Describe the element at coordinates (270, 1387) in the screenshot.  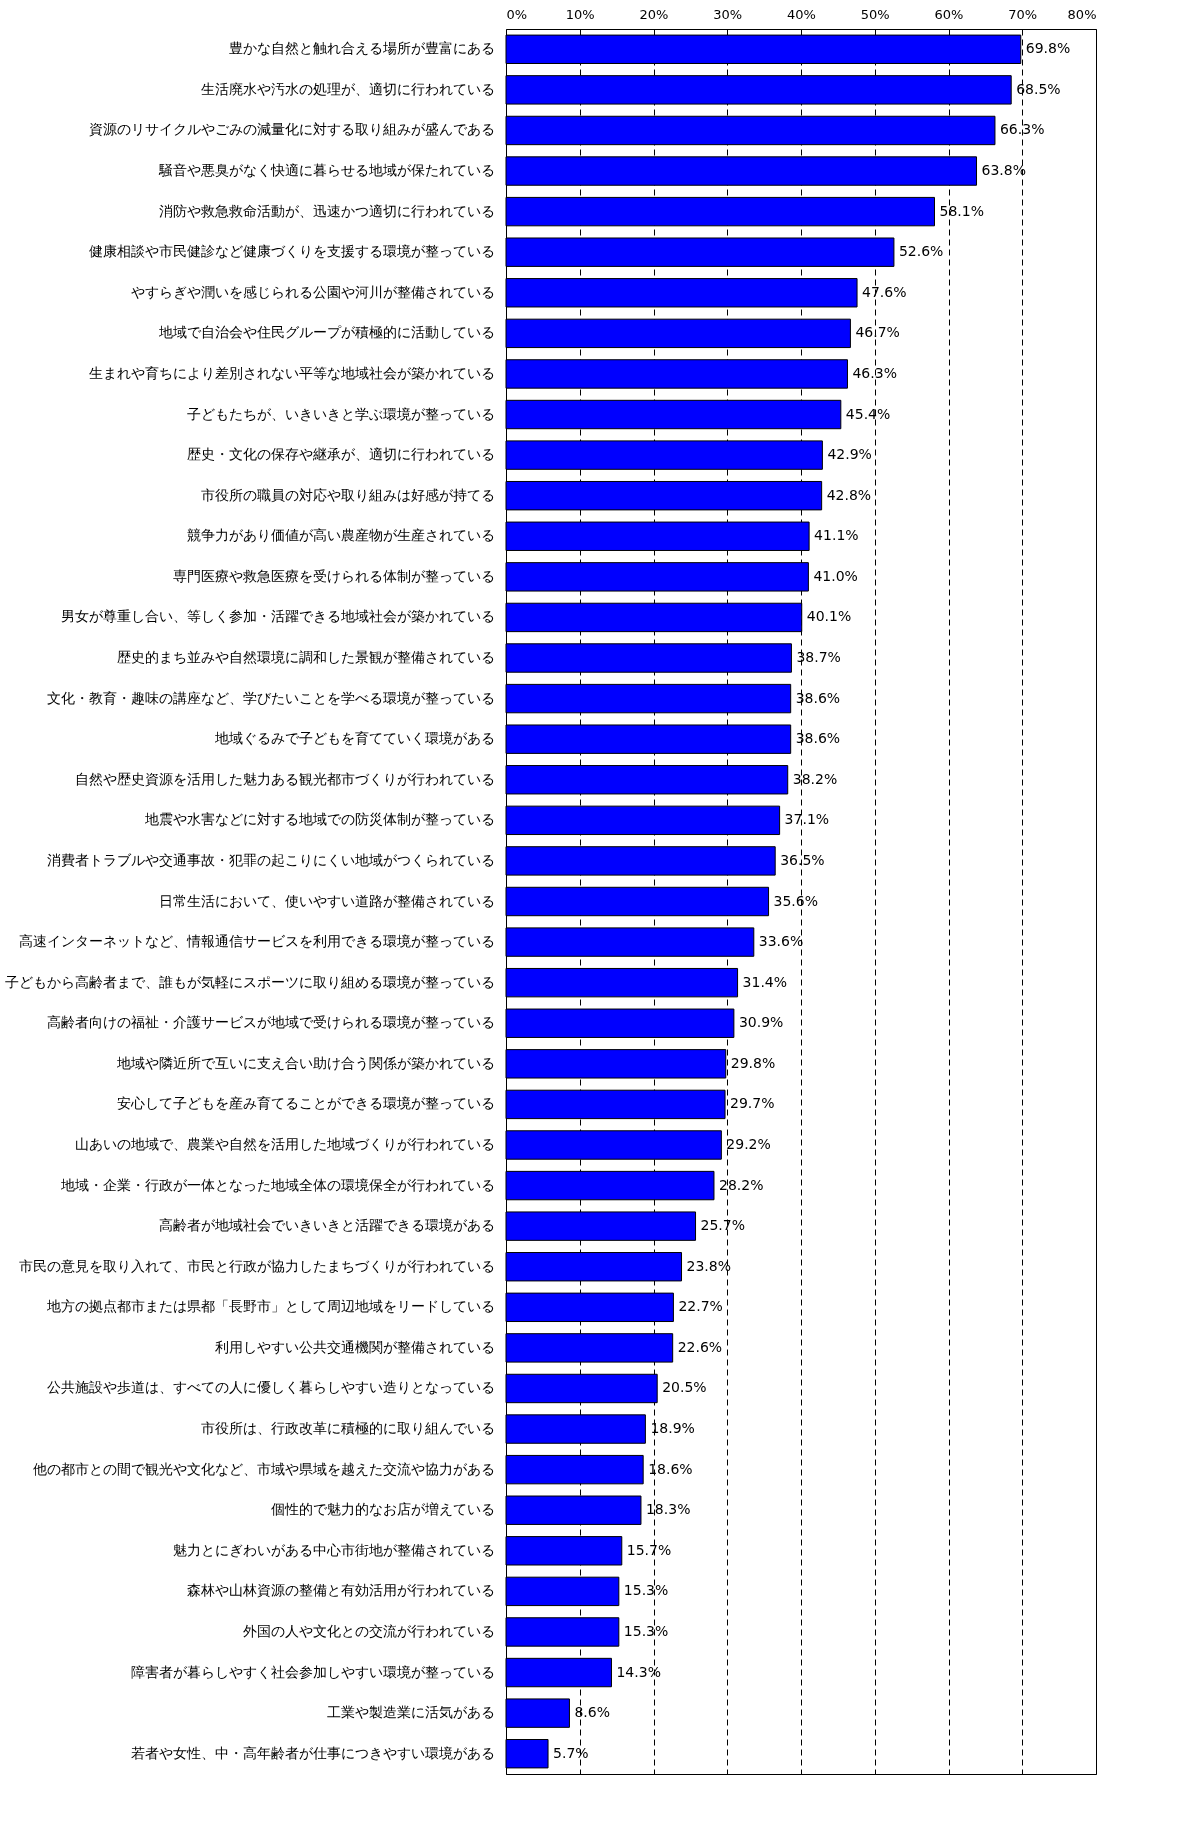
I see `y-tick-label: 公共施設や歩道は、すべての人に優しく暮らしやすい造りとなっている` at that location.